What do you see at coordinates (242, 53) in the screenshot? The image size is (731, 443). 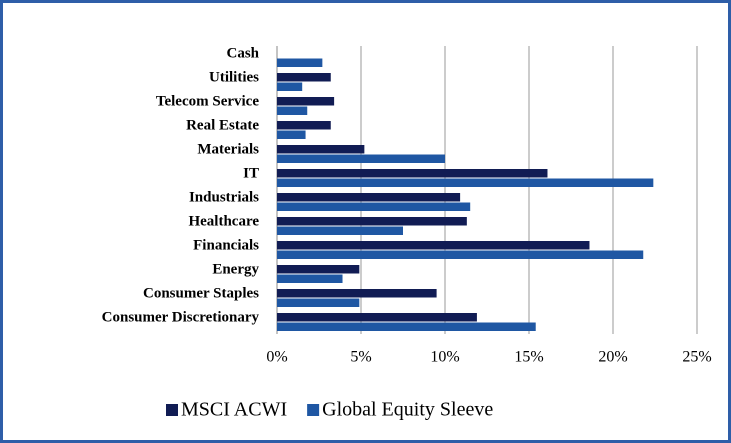 I see `category-label: Cash` at bounding box center [242, 53].